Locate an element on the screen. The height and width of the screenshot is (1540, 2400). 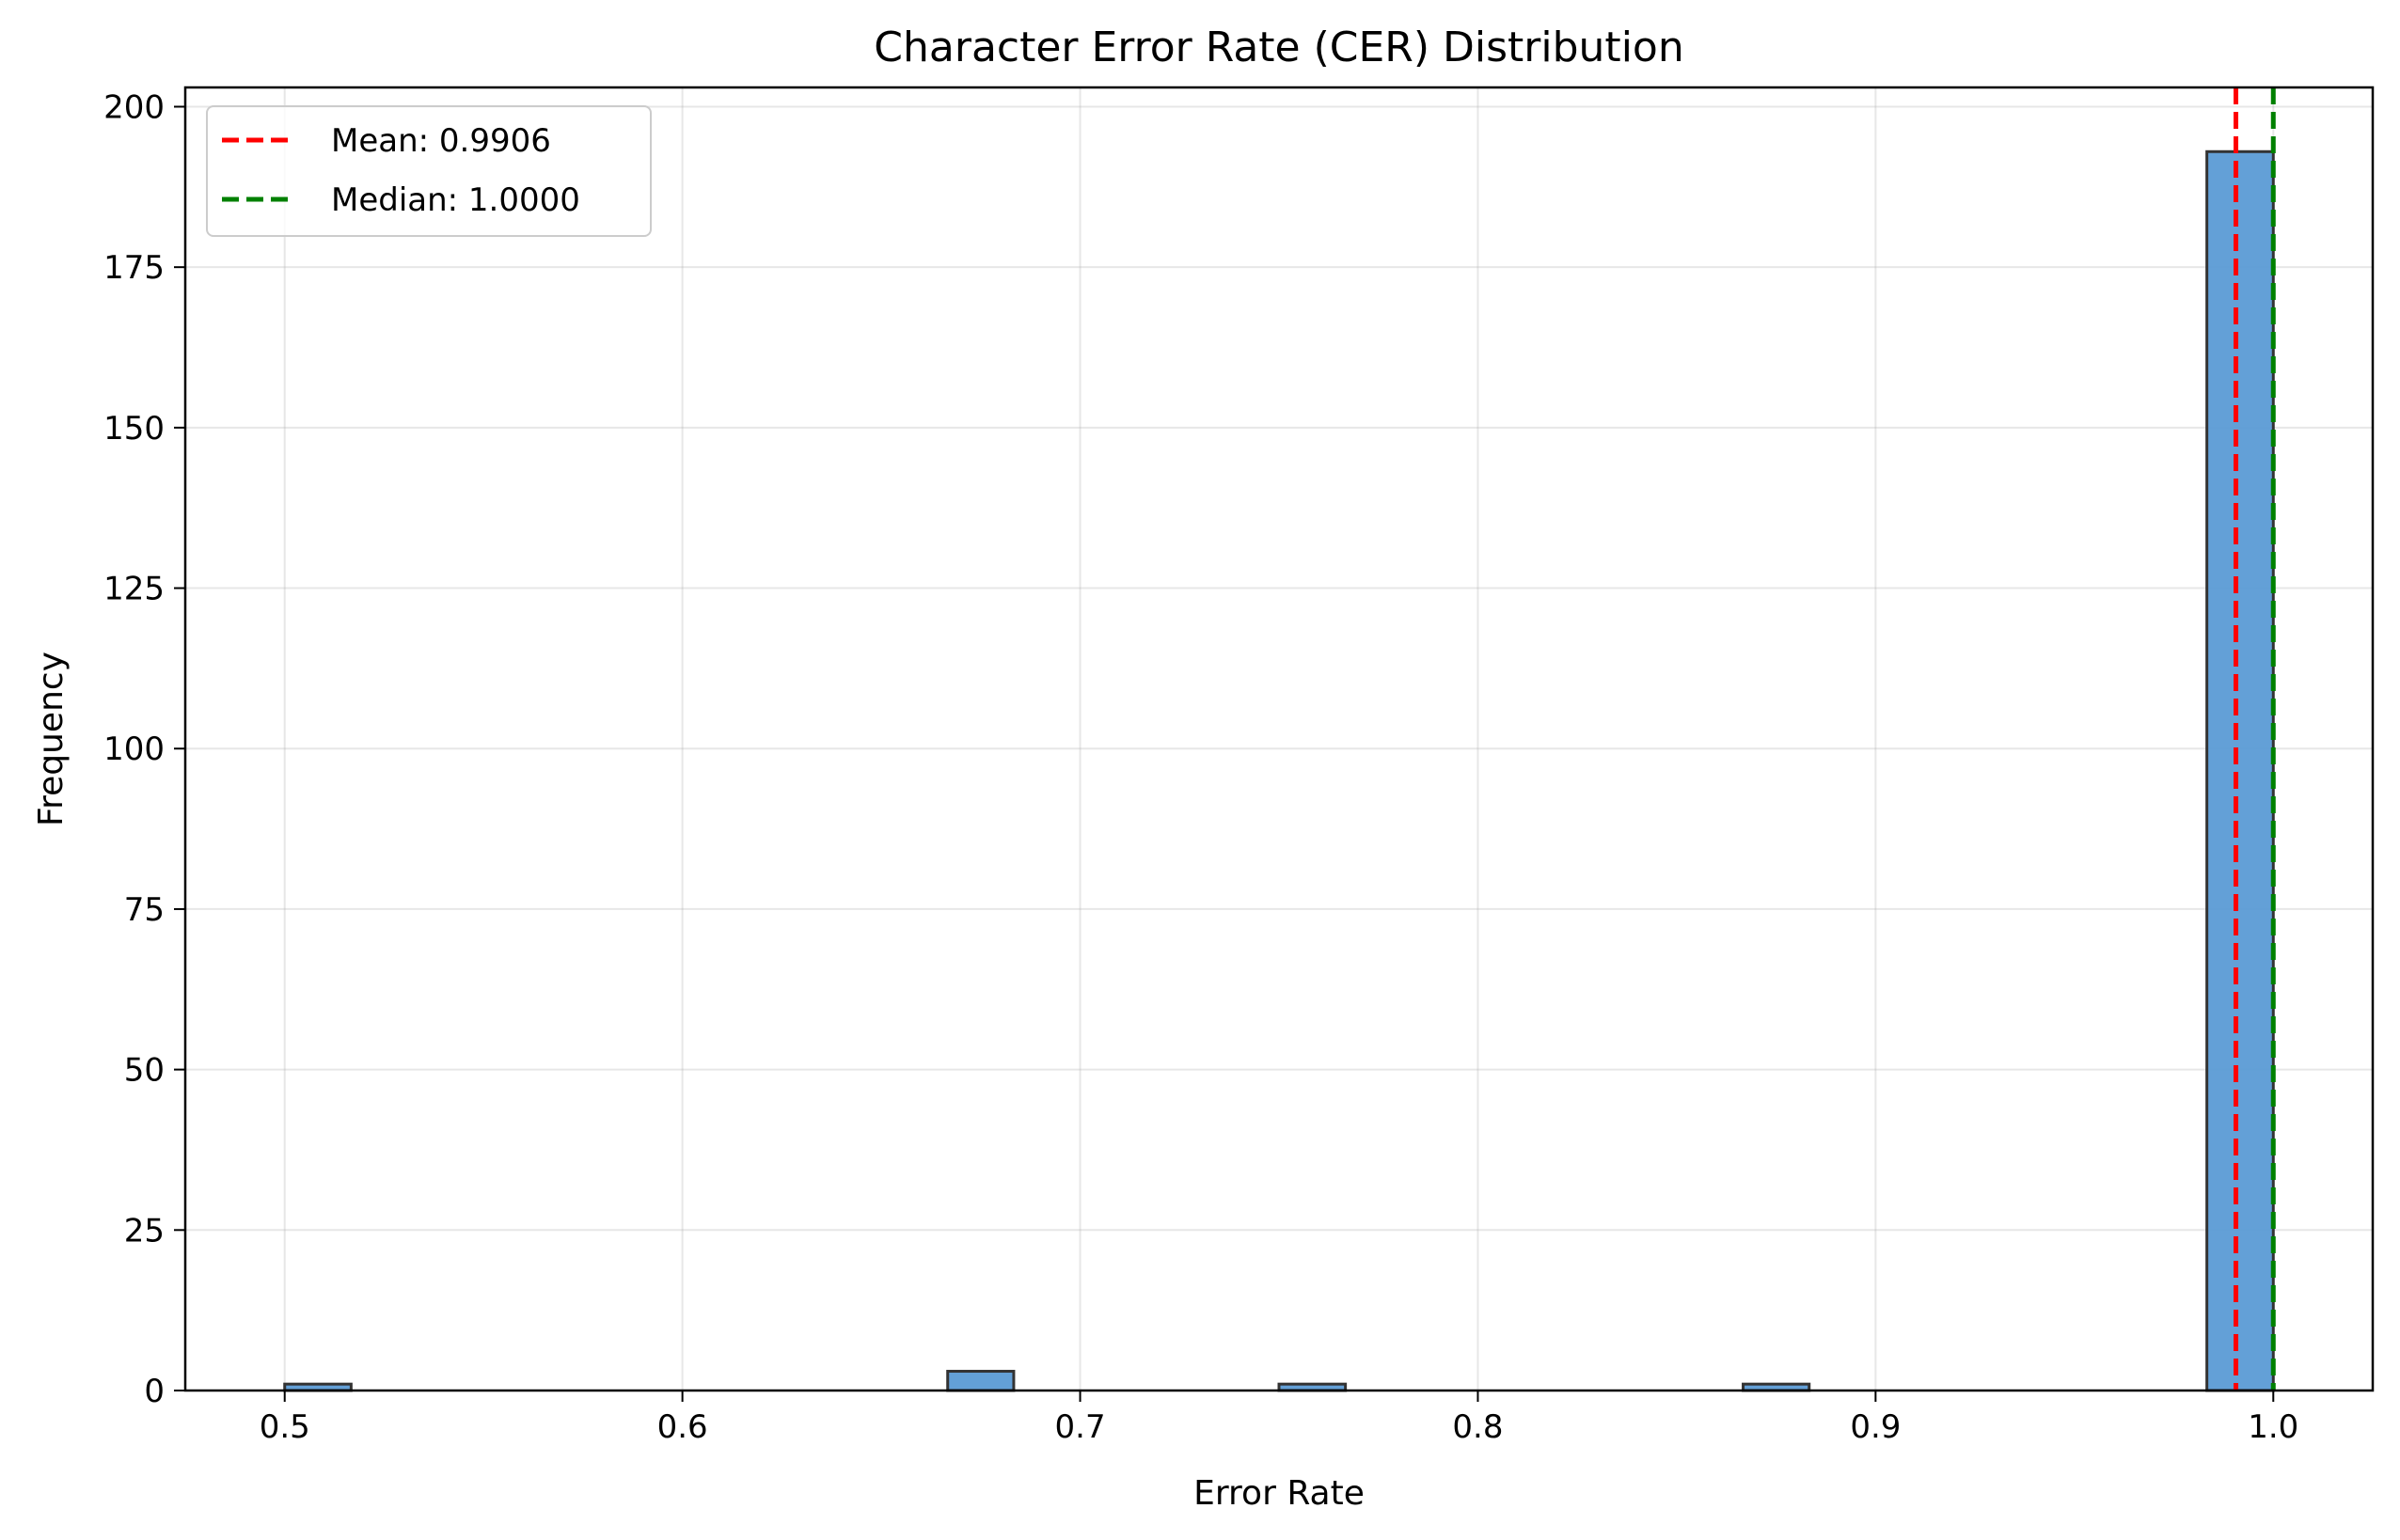
x-tick-label-1: 0.6 is located at coordinates (682, 1427).